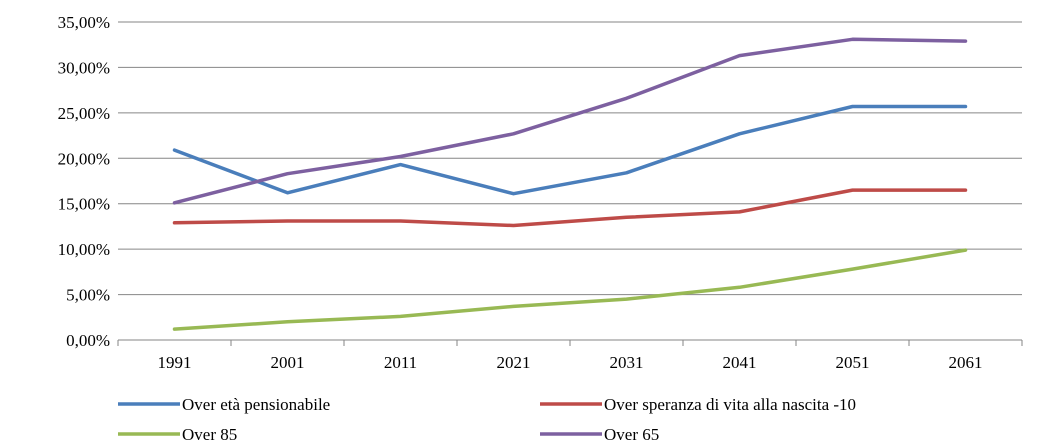 This screenshot has width=1038, height=444. I want to click on y-tick-label: 25,00%, so click(84, 113).